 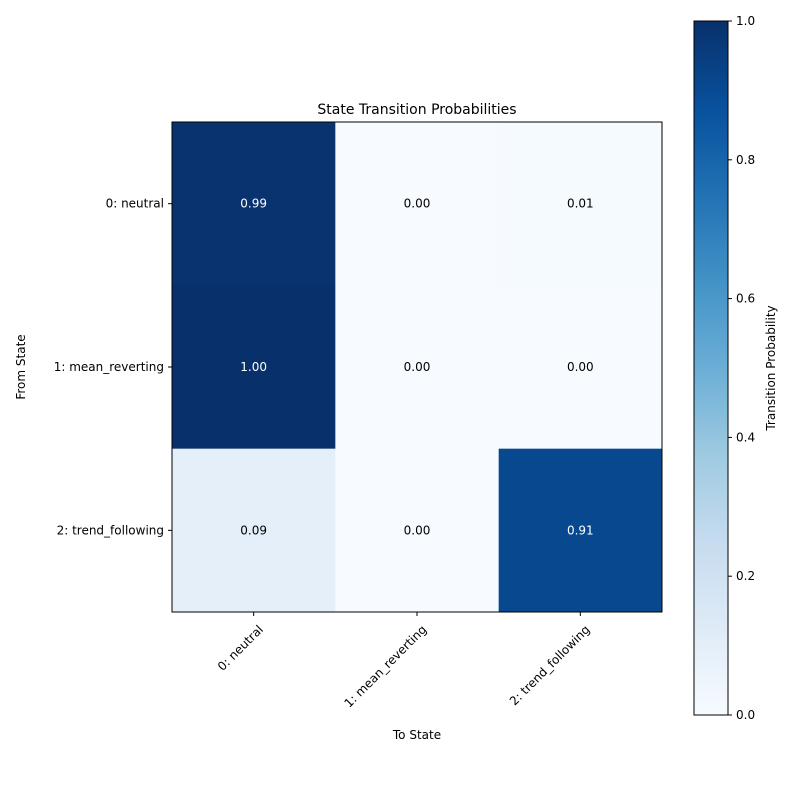 I want to click on colorbar-tick-label: 0.2, so click(x=745, y=576).